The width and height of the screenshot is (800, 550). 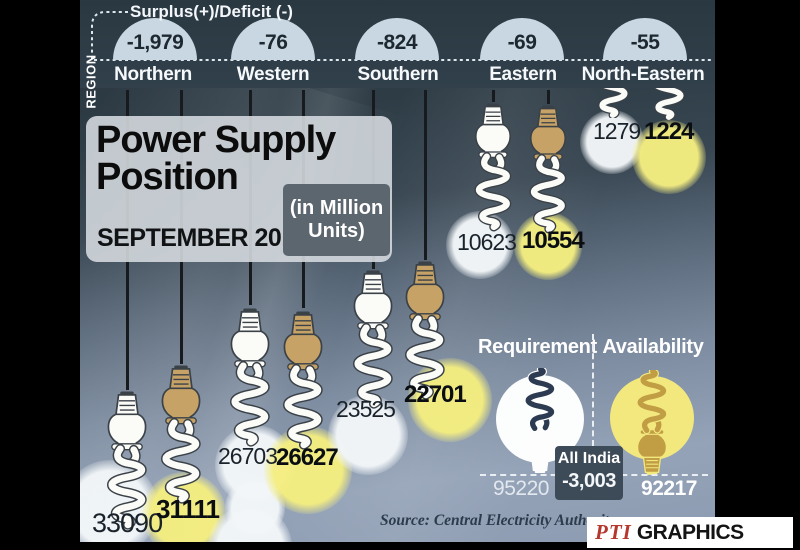 What do you see at coordinates (653, 347) in the screenshot?
I see `legend-availability-label: Availability` at bounding box center [653, 347].